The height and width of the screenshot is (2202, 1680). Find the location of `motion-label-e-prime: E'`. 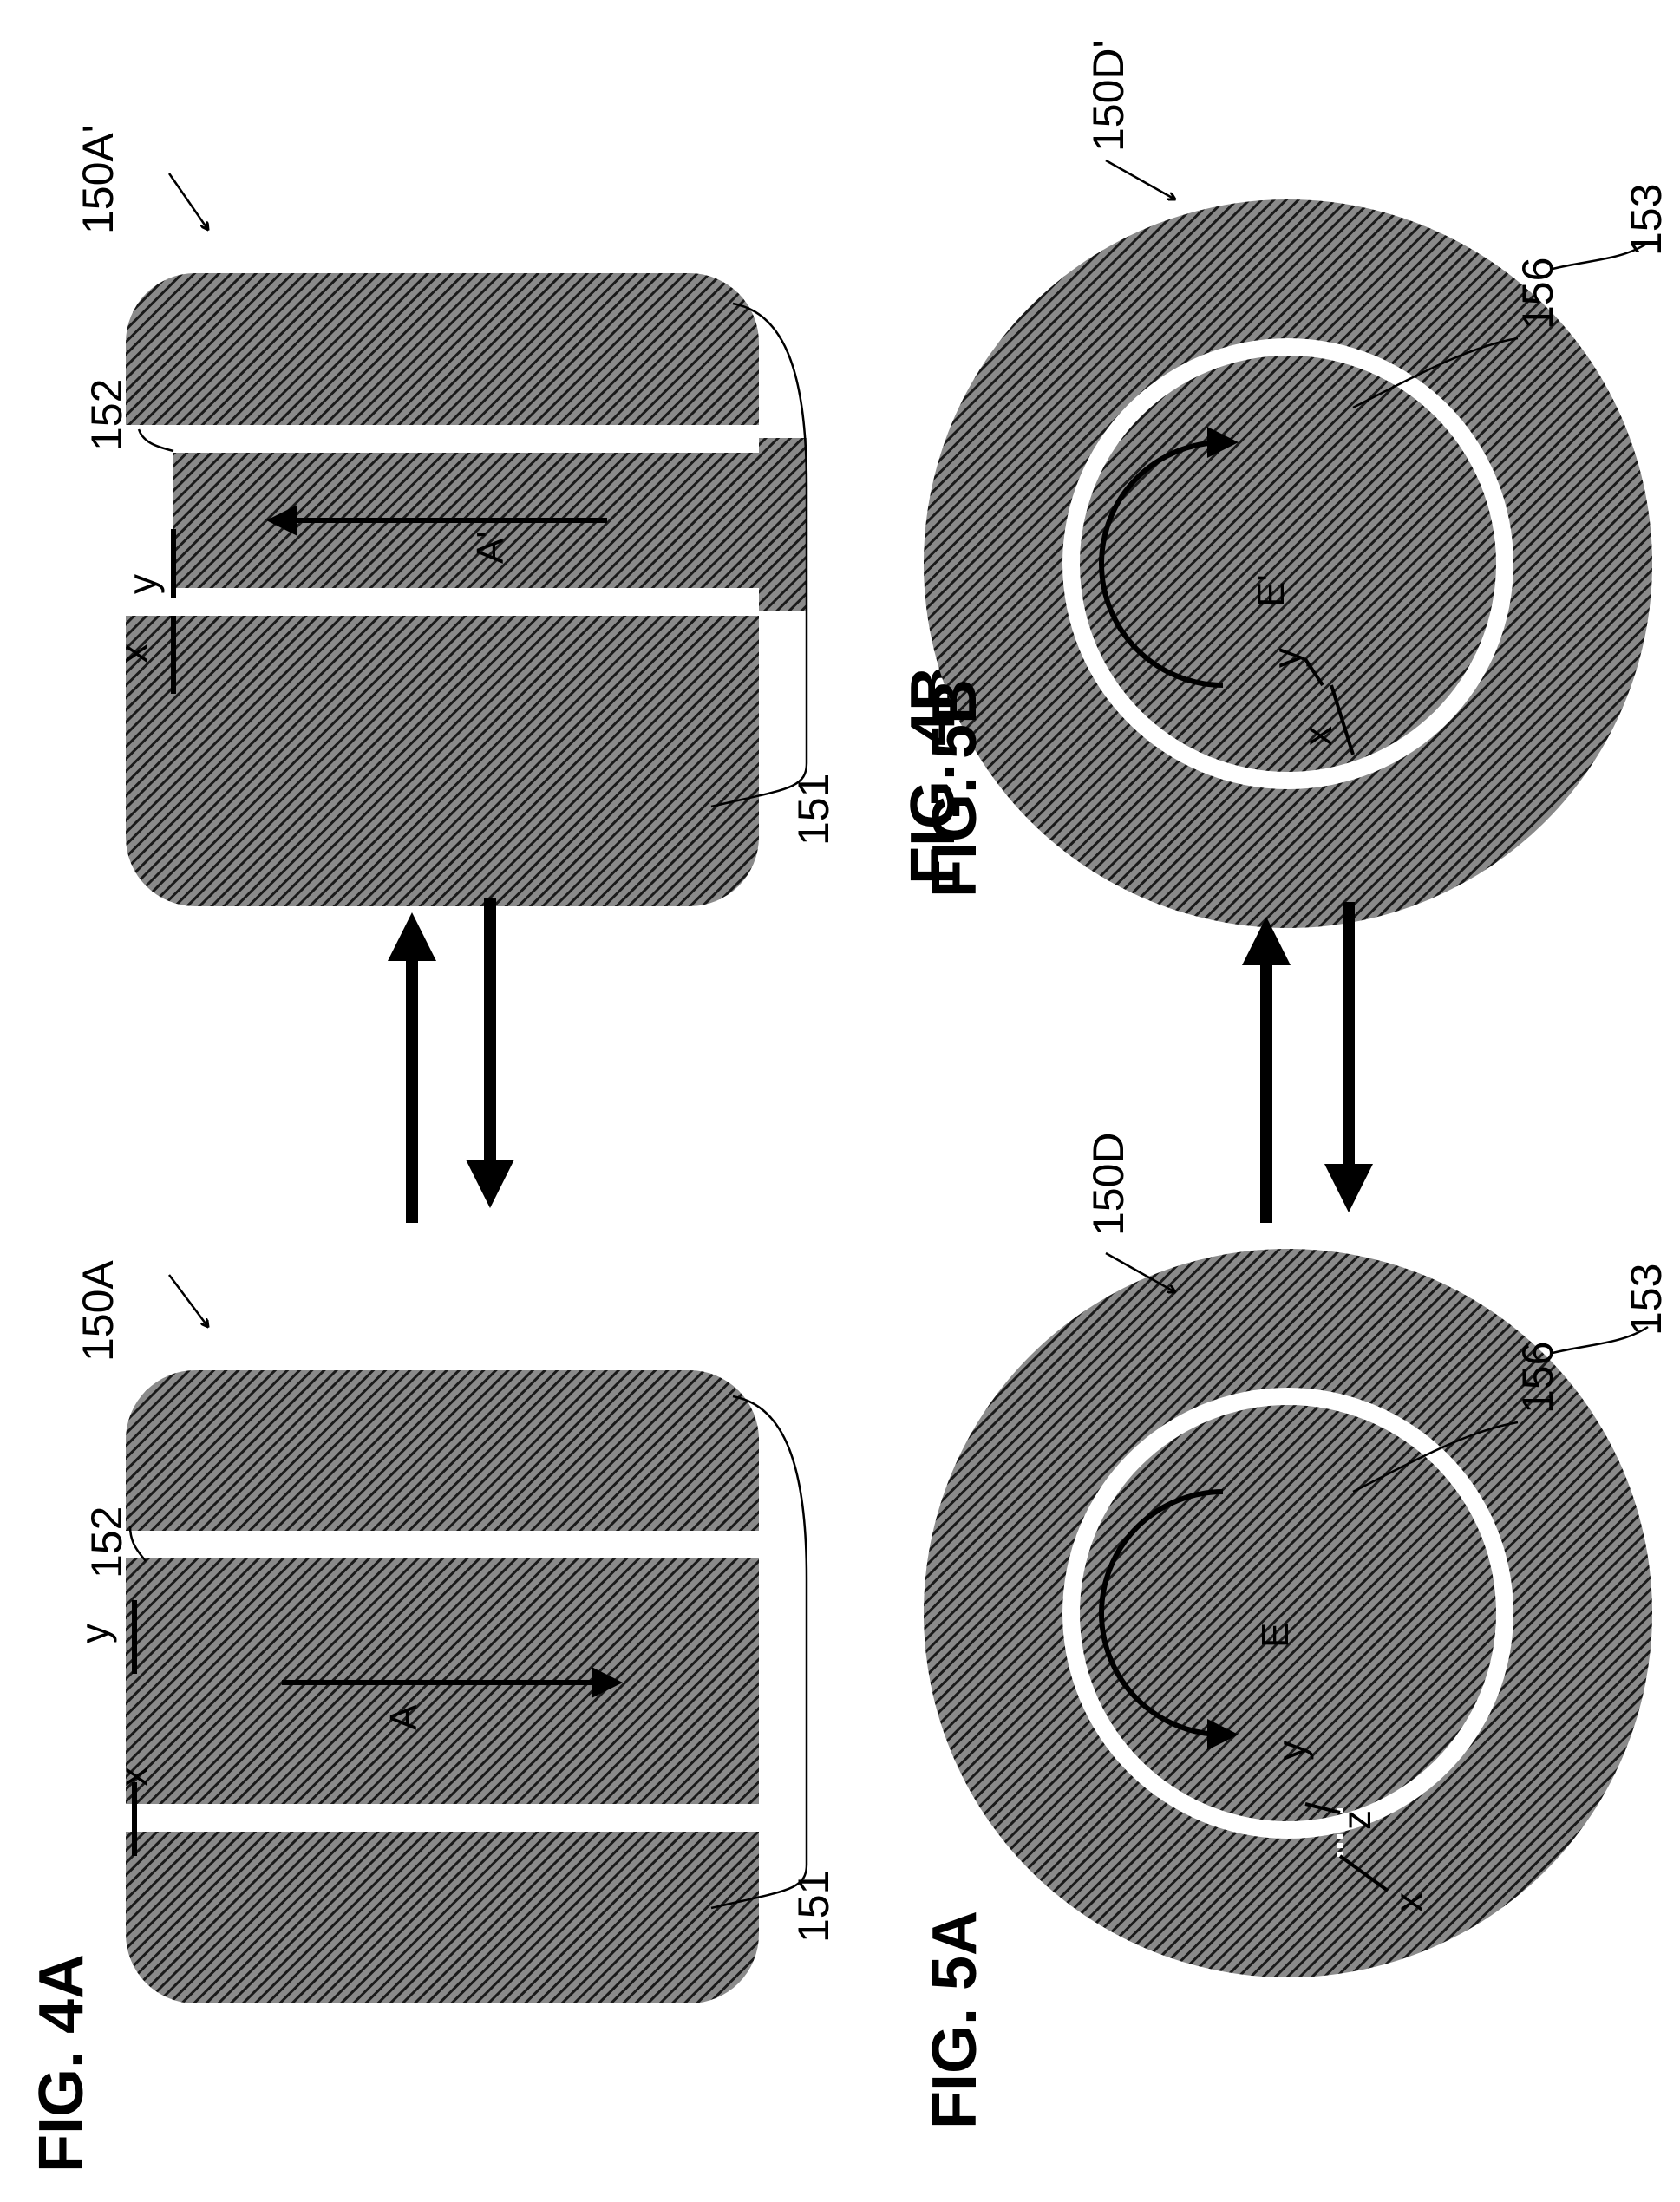

motion-label-e-prime: E' is located at coordinates (1271, 590).